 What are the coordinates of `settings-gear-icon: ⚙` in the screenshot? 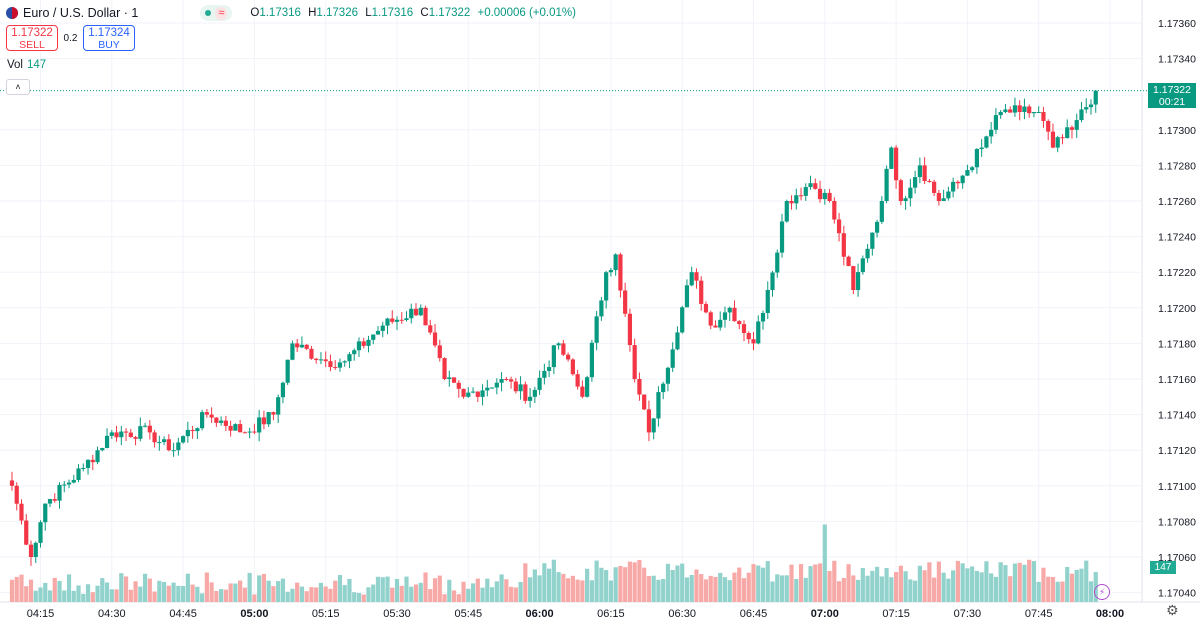 It's located at (1172, 610).